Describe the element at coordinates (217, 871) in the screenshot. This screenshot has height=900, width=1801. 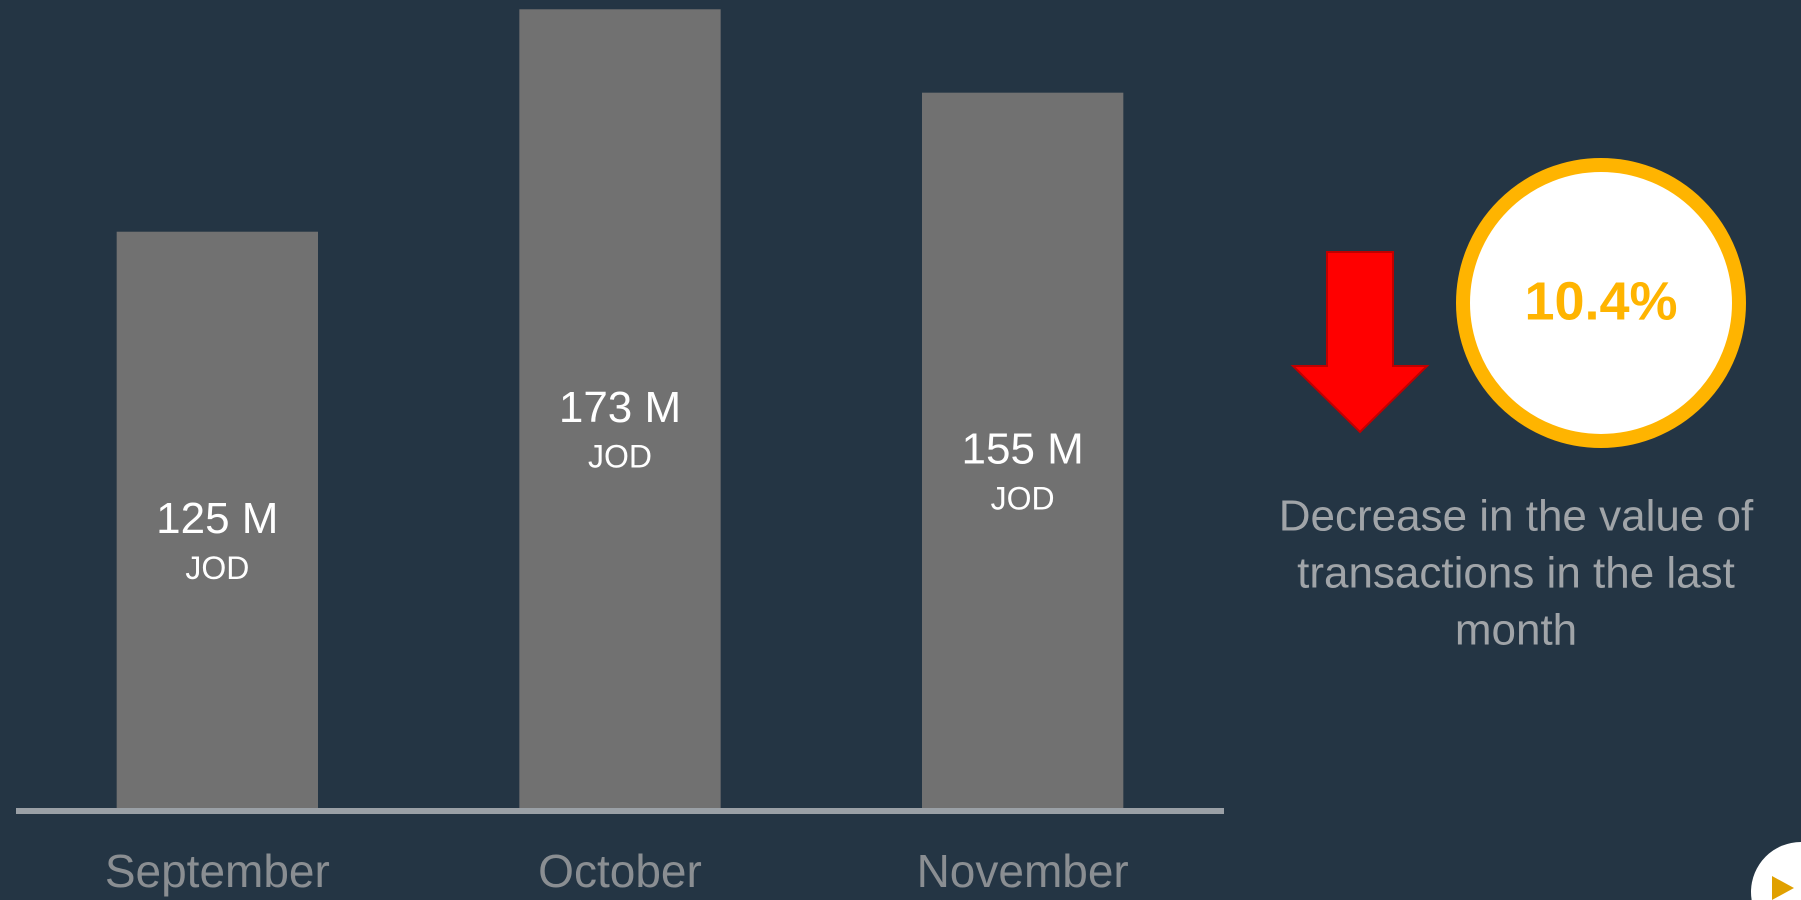
I see `x-tick-label: September` at that location.